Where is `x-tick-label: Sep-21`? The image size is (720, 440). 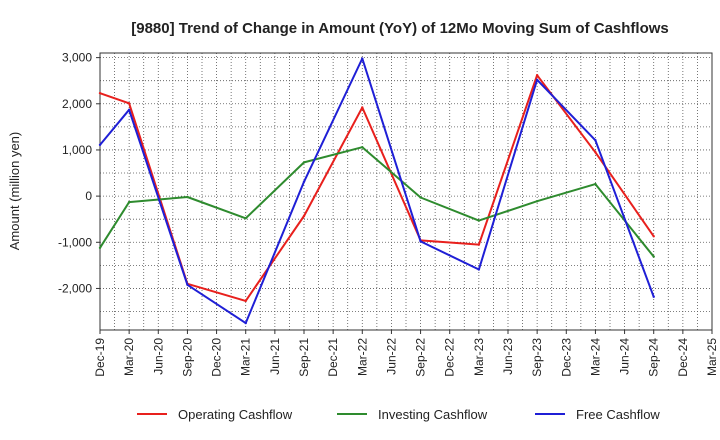 x-tick-label: Sep-21 is located at coordinates (304, 357).